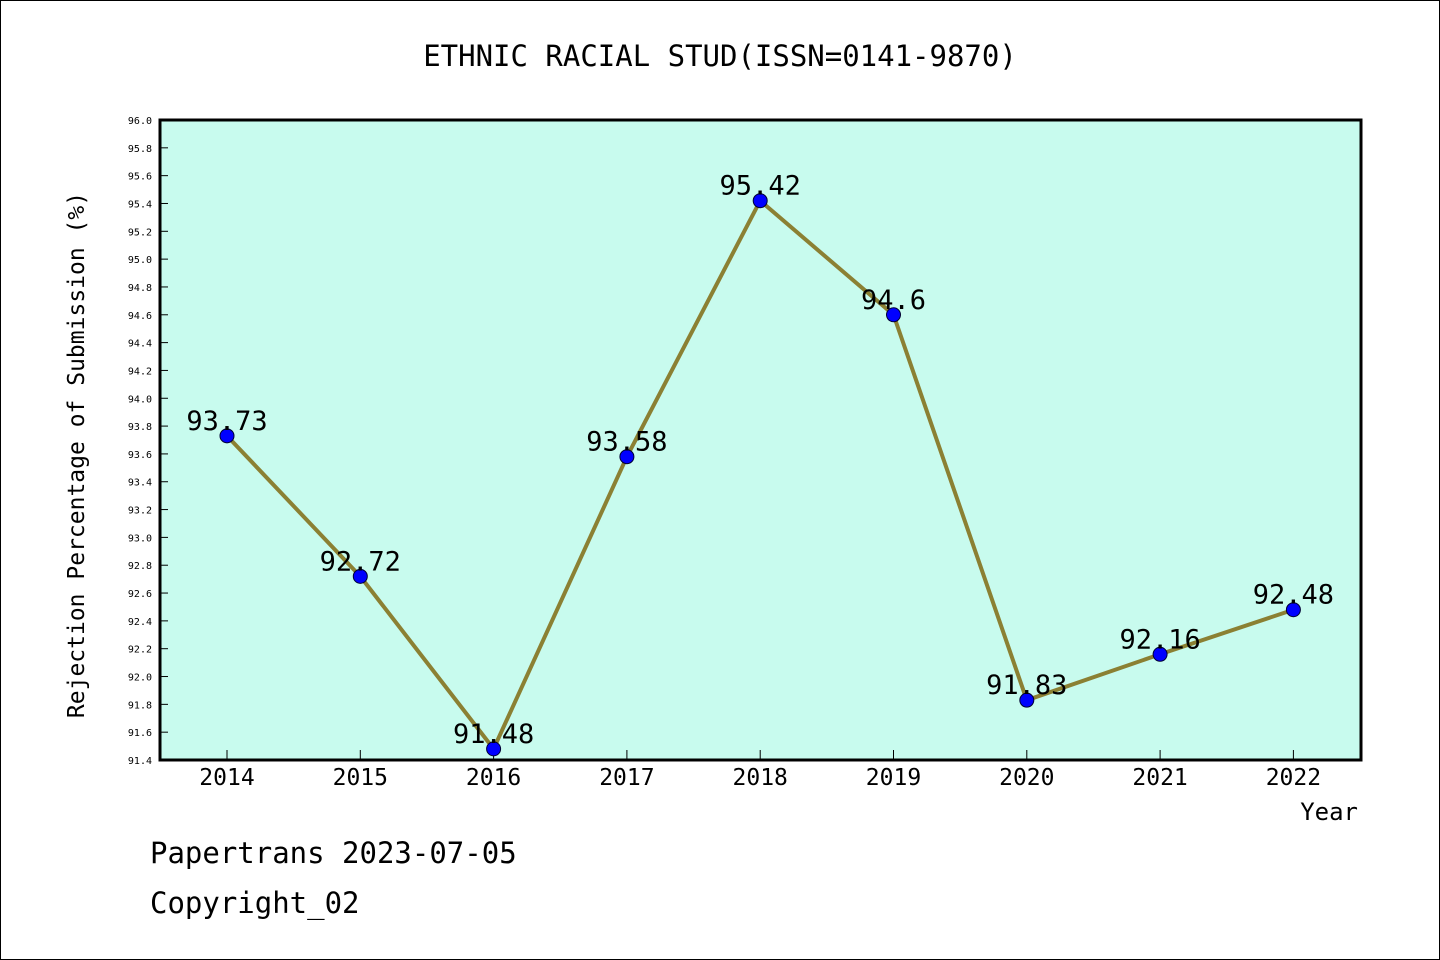 The height and width of the screenshot is (960, 1440). What do you see at coordinates (140, 538) in the screenshot?
I see `y-tick-label: 93.0` at bounding box center [140, 538].